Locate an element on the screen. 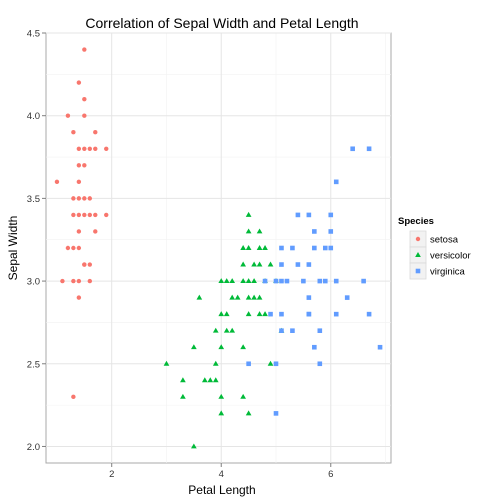  legend-symbol-versicolor is located at coordinates (418, 254).